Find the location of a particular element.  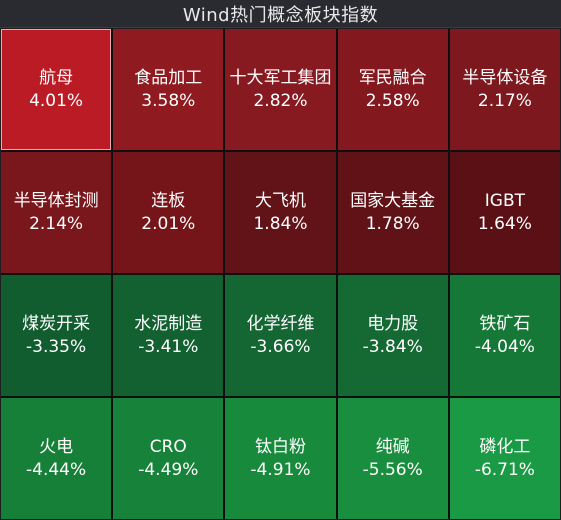

sector-tile: 航母 4.01% is located at coordinates (56, 89).